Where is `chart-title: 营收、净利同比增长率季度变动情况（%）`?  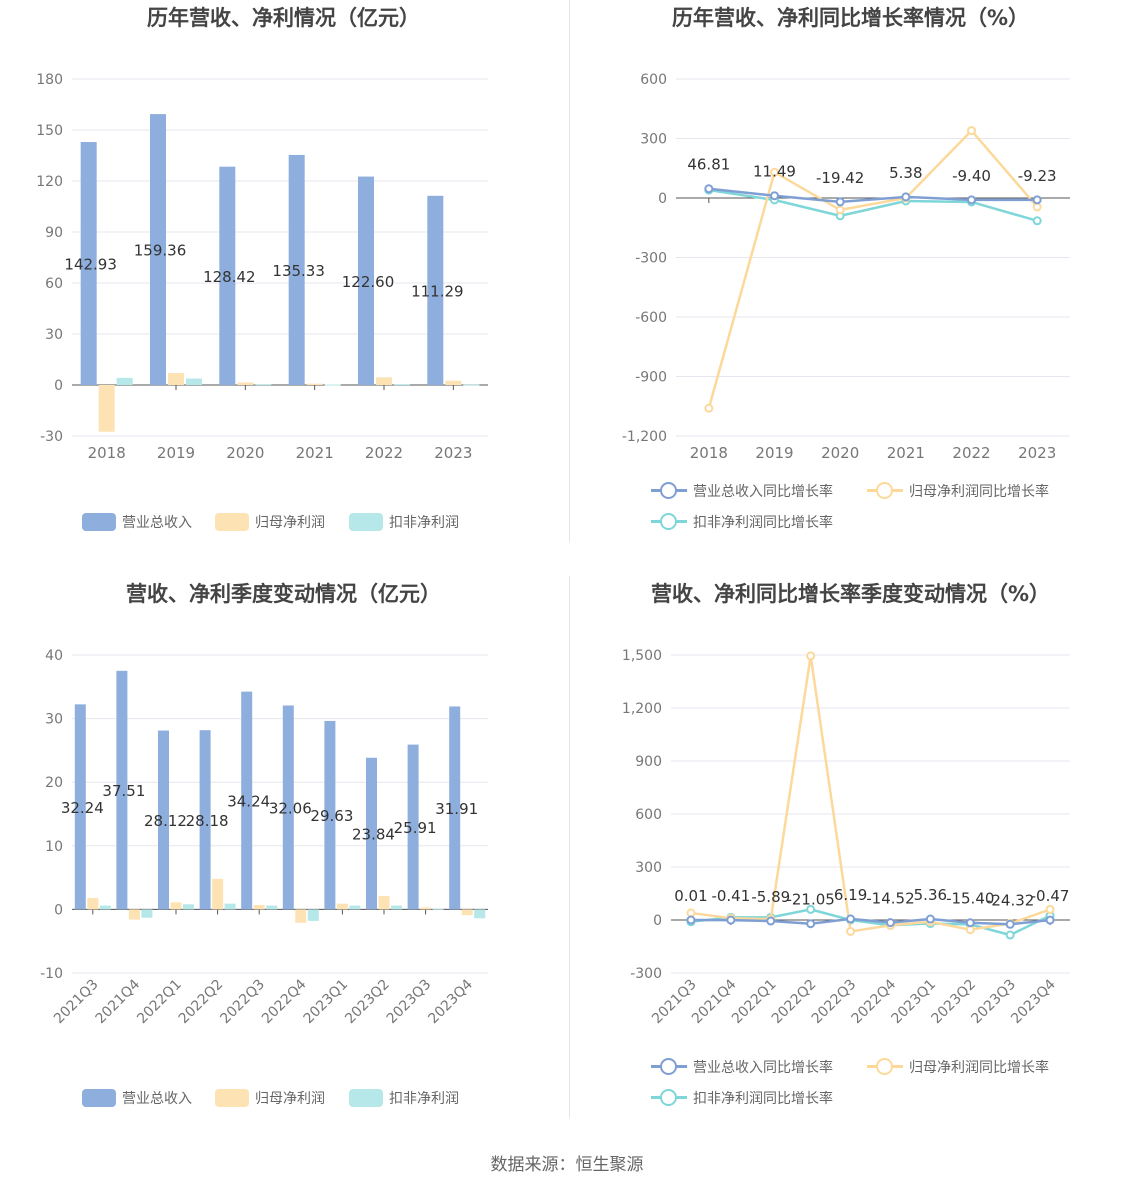 chart-title: 营收、净利同比增长率季度变动情况（%） is located at coordinates (850, 594).